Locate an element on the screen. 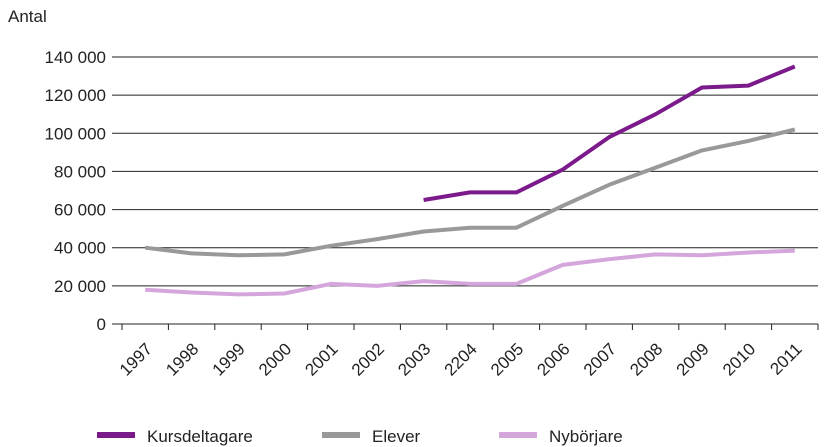 The width and height of the screenshot is (835, 447). x-tick-label: 2204 is located at coordinates (461, 359).